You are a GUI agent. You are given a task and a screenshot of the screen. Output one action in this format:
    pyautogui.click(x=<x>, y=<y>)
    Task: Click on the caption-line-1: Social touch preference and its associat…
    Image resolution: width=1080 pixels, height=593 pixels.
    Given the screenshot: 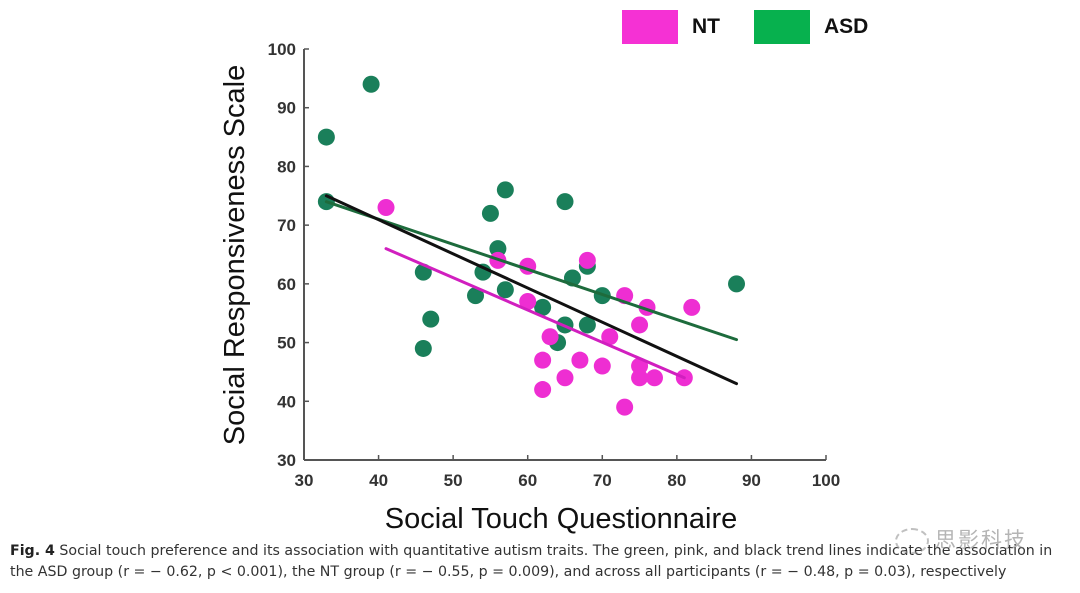 What is the action you would take?
    pyautogui.click(x=553, y=551)
    